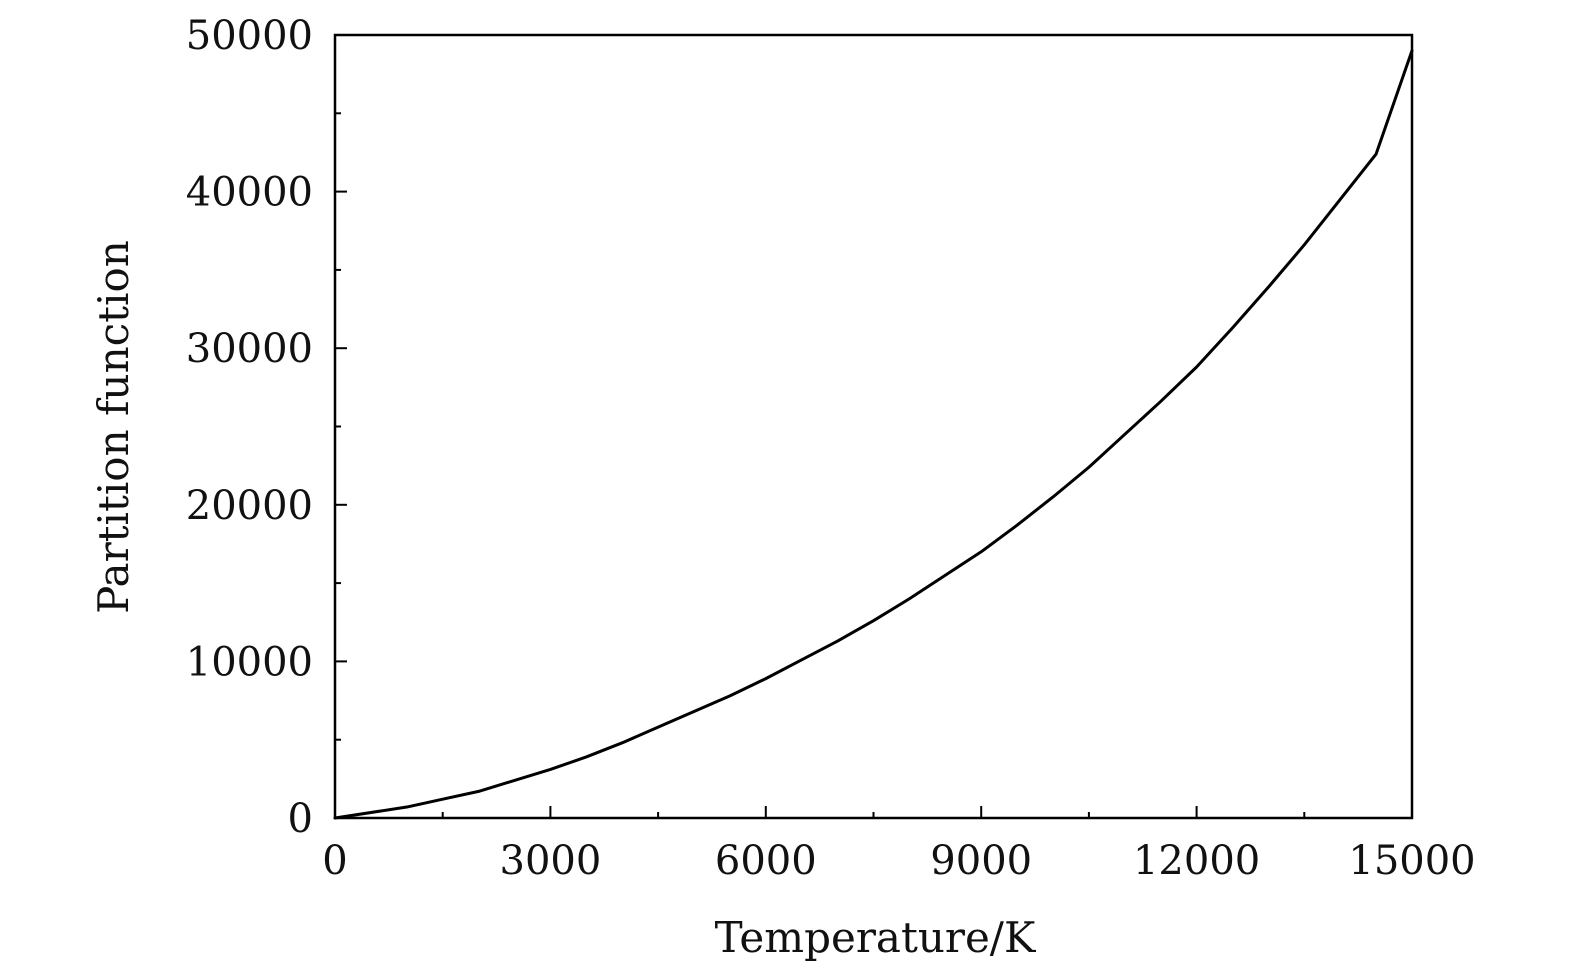  I want to click on x-tick-label: 0, so click(334, 861).